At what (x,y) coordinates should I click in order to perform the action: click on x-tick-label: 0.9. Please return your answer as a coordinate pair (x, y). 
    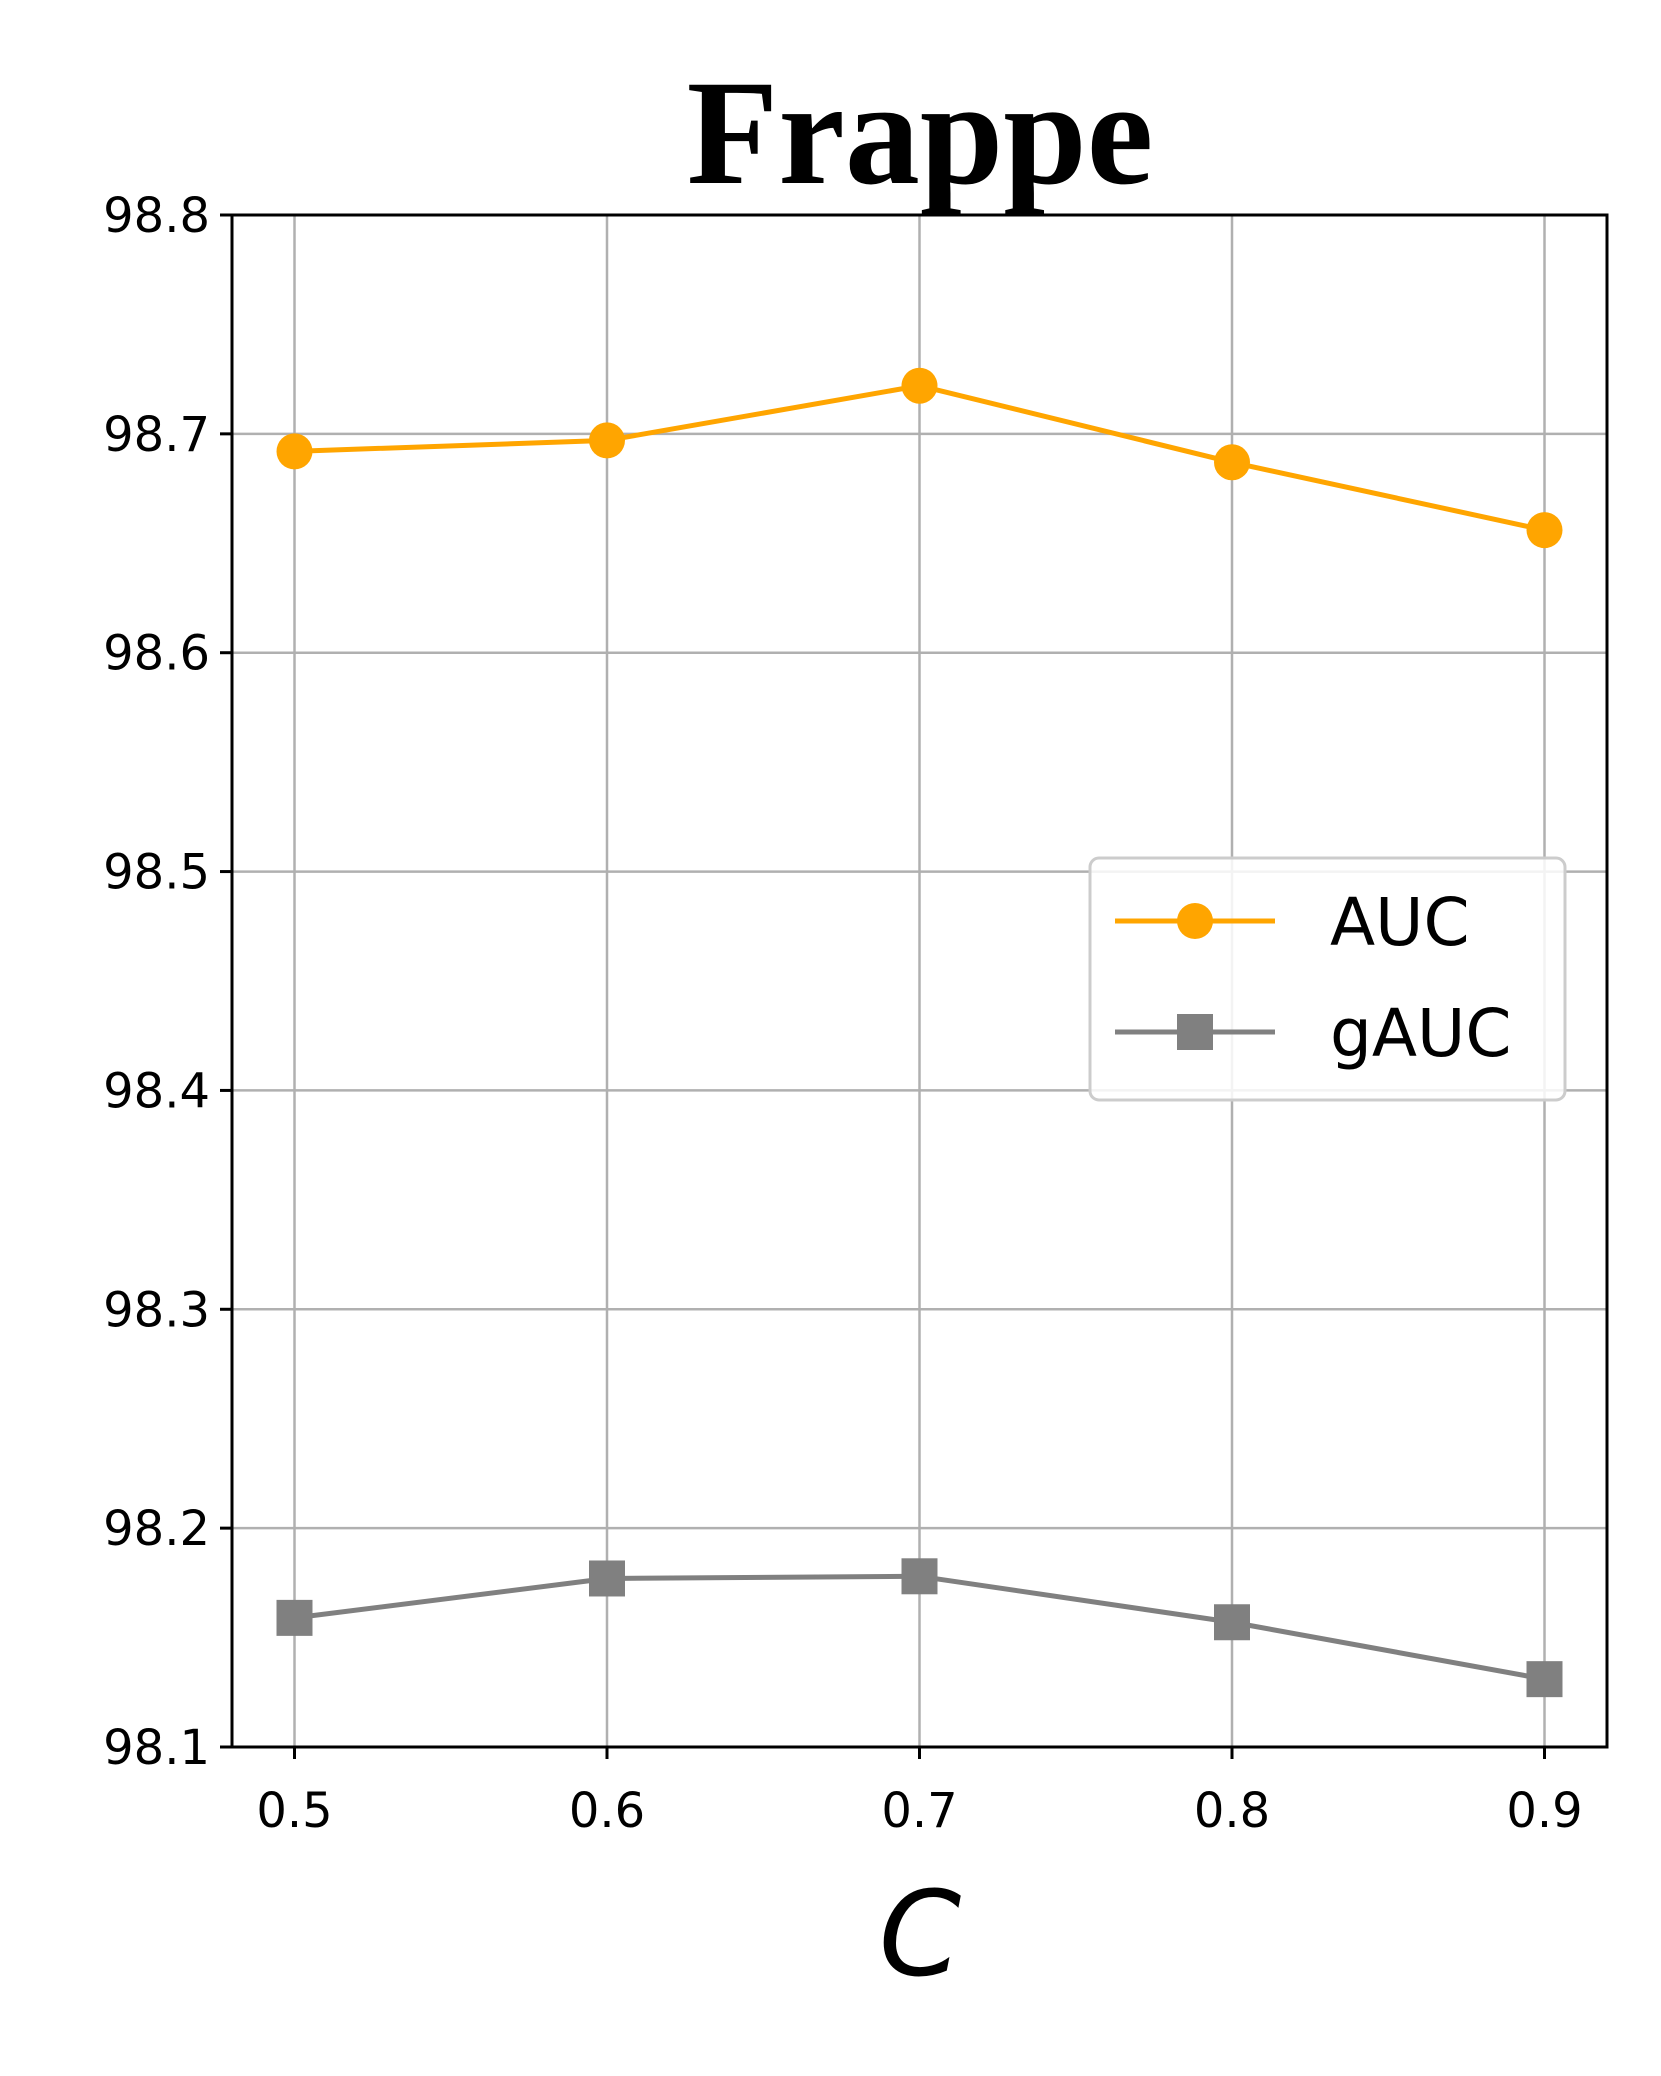
    Looking at the image, I should click on (1544, 1811).